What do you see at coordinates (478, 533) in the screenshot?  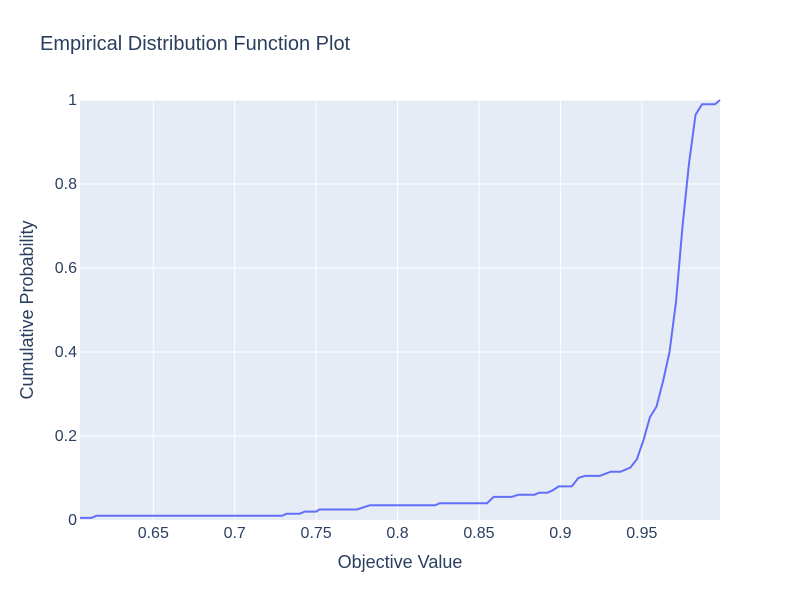 I see `x-tick-label: 0.85` at bounding box center [478, 533].